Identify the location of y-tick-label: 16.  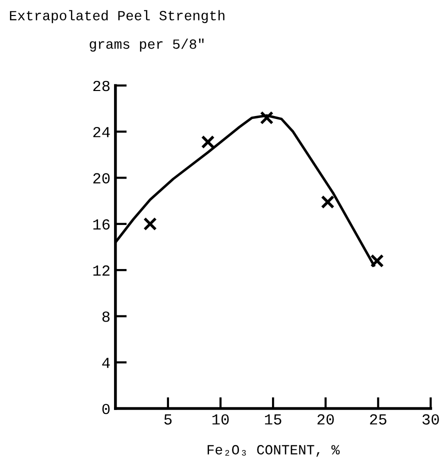
(101, 224).